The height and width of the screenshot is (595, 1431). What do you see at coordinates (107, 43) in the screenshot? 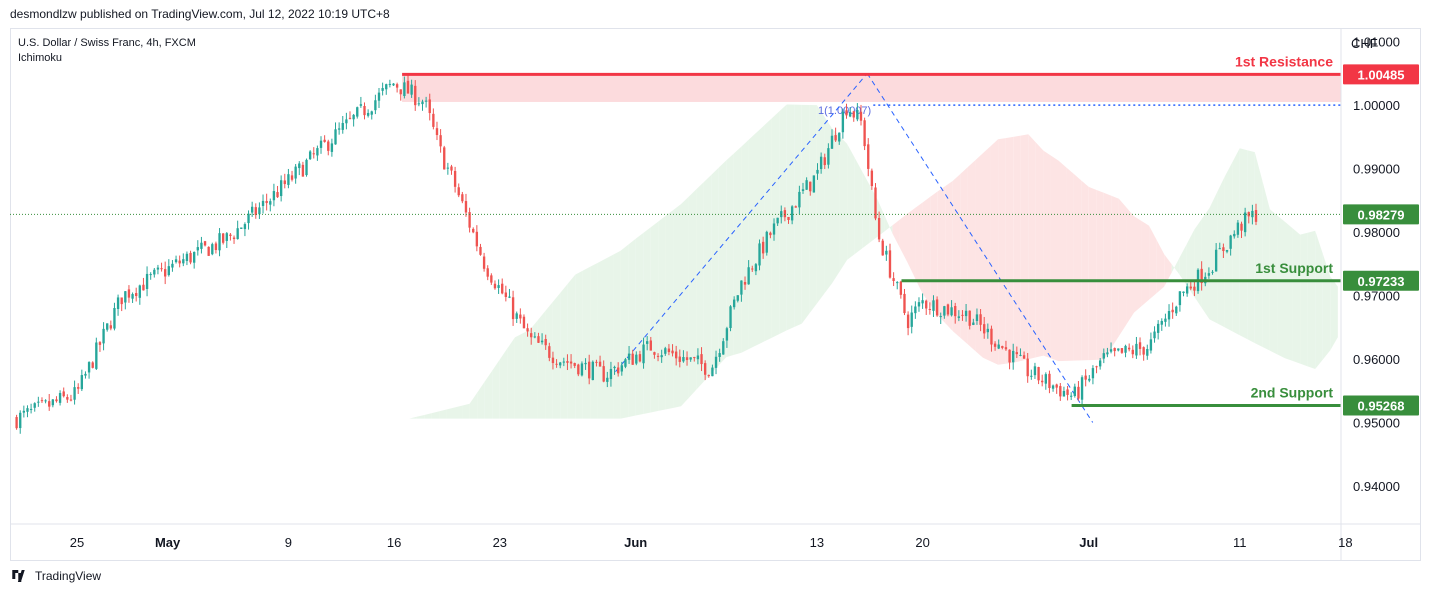
I see `symbol-title: U.S. Dollar / Swiss Franc, 4h, FXCM` at bounding box center [107, 43].